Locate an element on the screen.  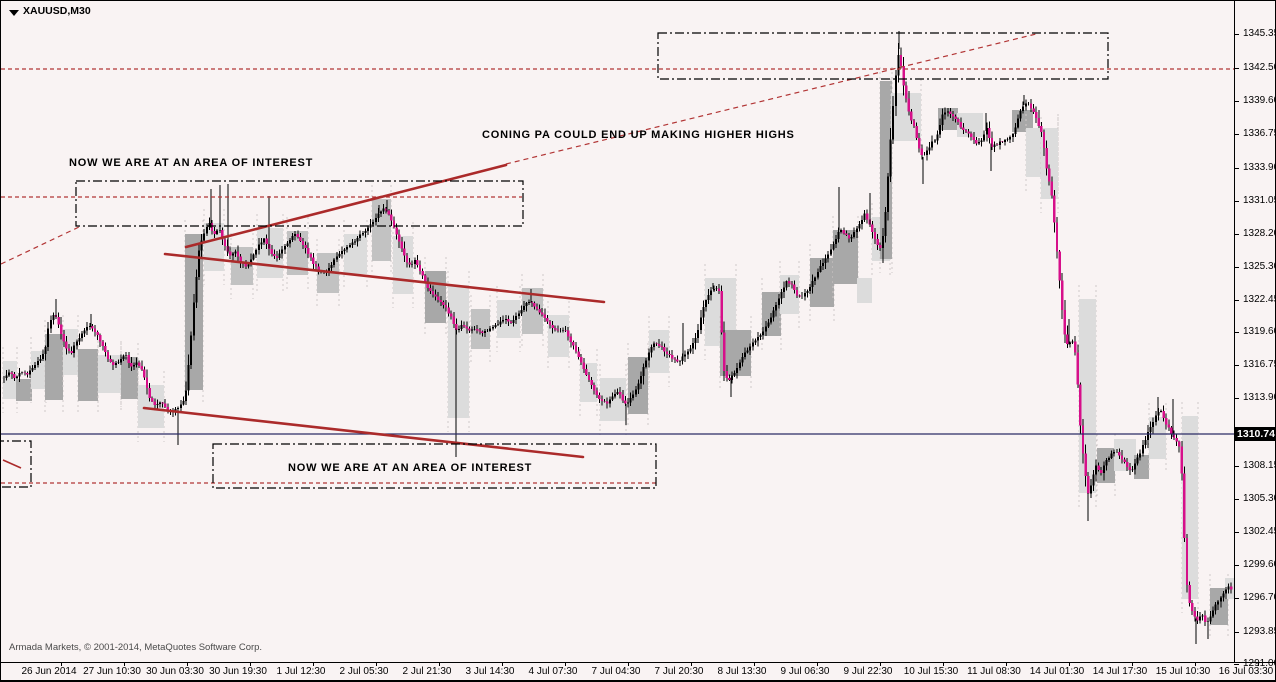
time-axis-label: 9 Jul 22:30 is located at coordinates (868, 671).